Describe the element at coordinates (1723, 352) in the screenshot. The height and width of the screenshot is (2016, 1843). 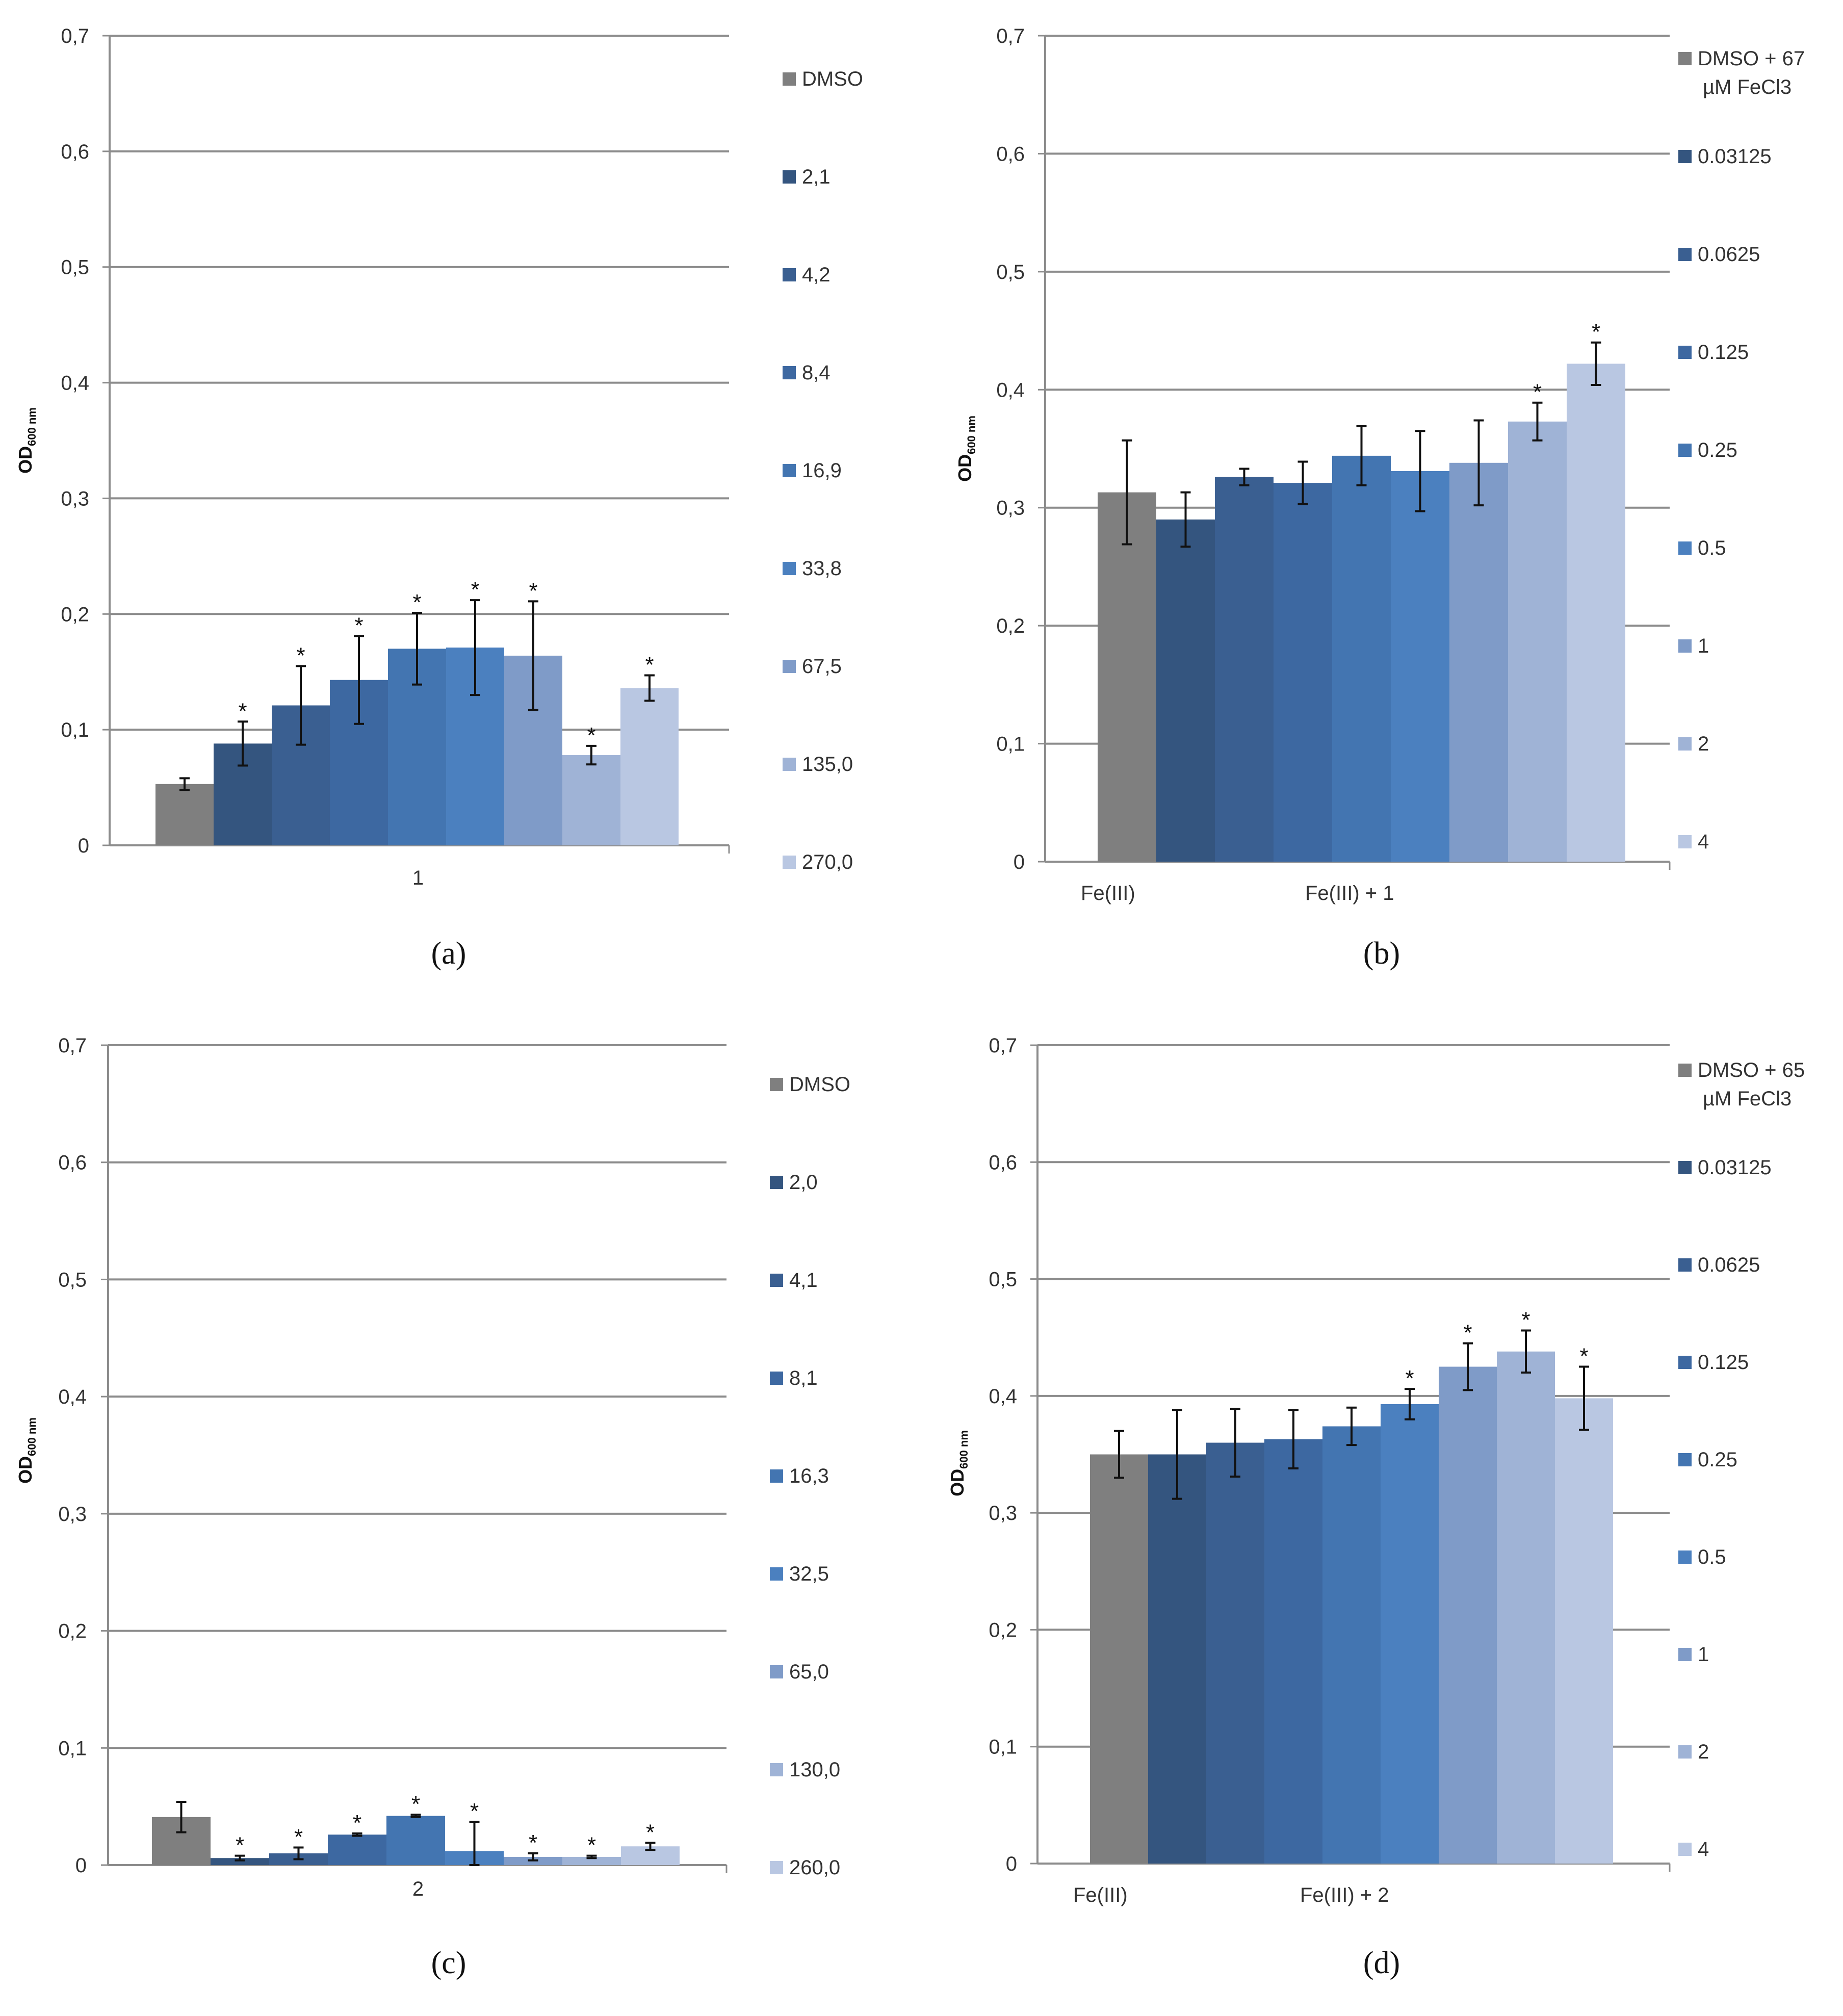
I see `legend-label: 0.125` at that location.